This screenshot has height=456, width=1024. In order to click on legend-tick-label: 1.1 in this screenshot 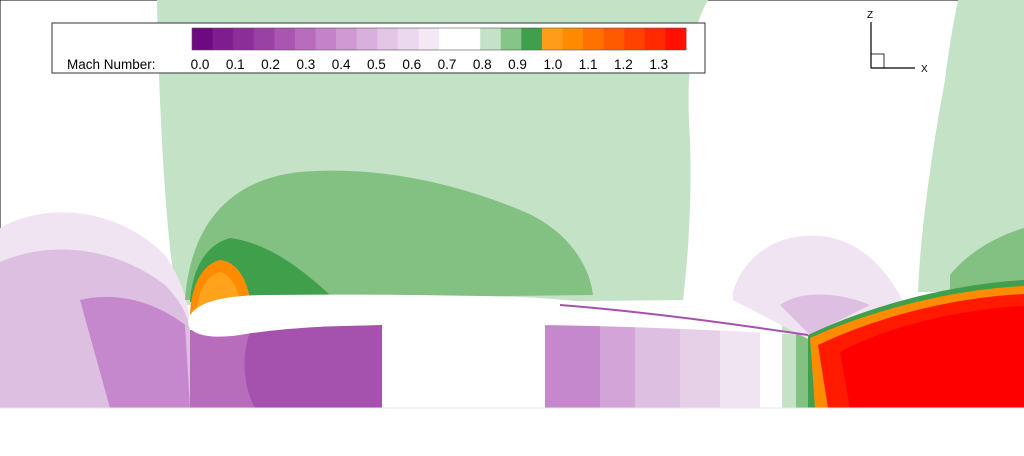, I will do `click(588, 64)`.